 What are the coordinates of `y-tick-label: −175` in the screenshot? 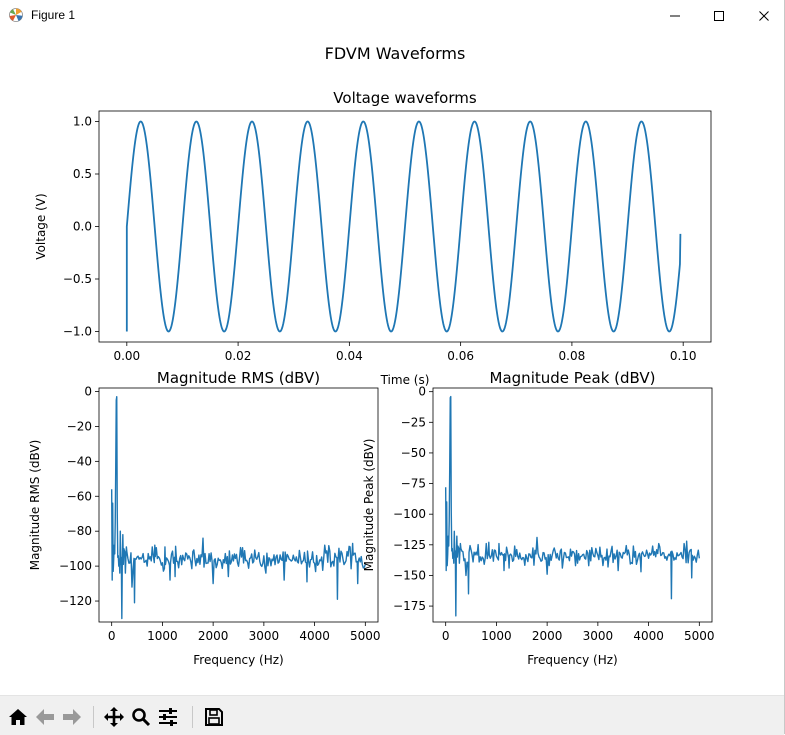 It's located at (409, 606).